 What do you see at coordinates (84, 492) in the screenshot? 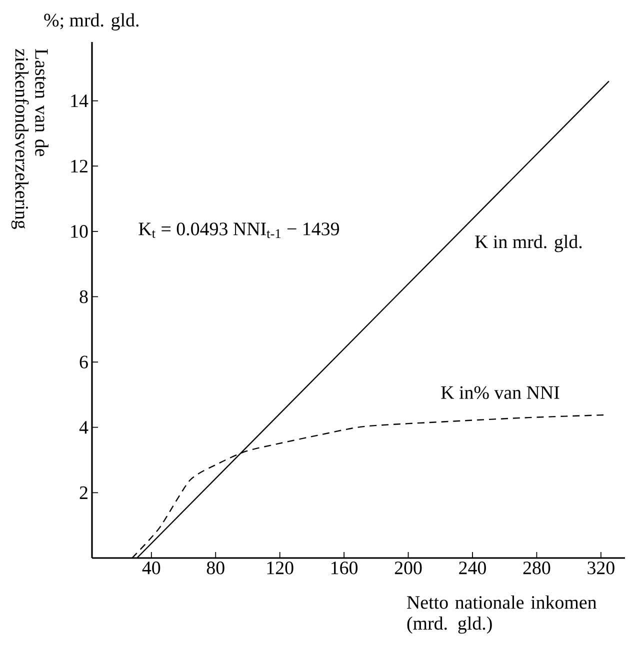
I see `y-tick-label: 2` at bounding box center [84, 492].